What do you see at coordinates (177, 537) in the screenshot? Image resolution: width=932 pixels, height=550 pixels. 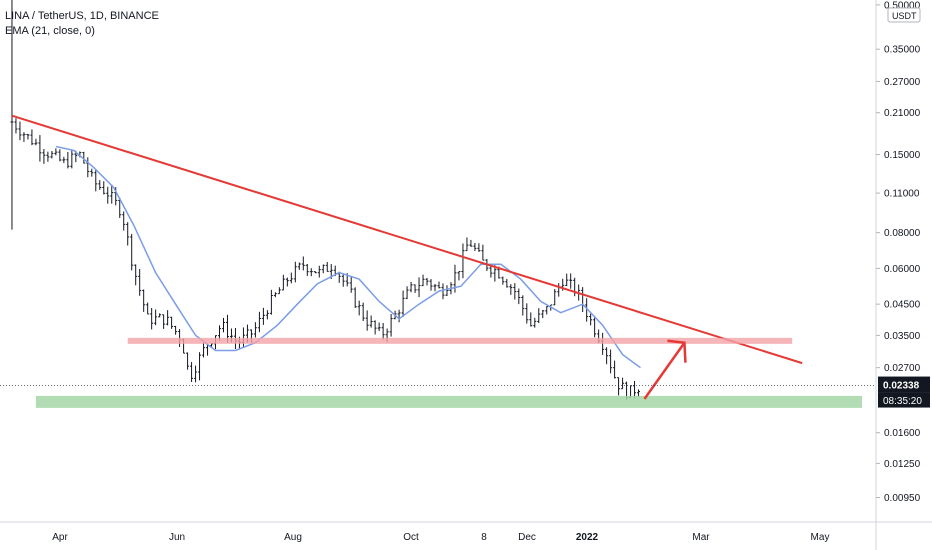 I see `x-tick-label: Jun` at bounding box center [177, 537].